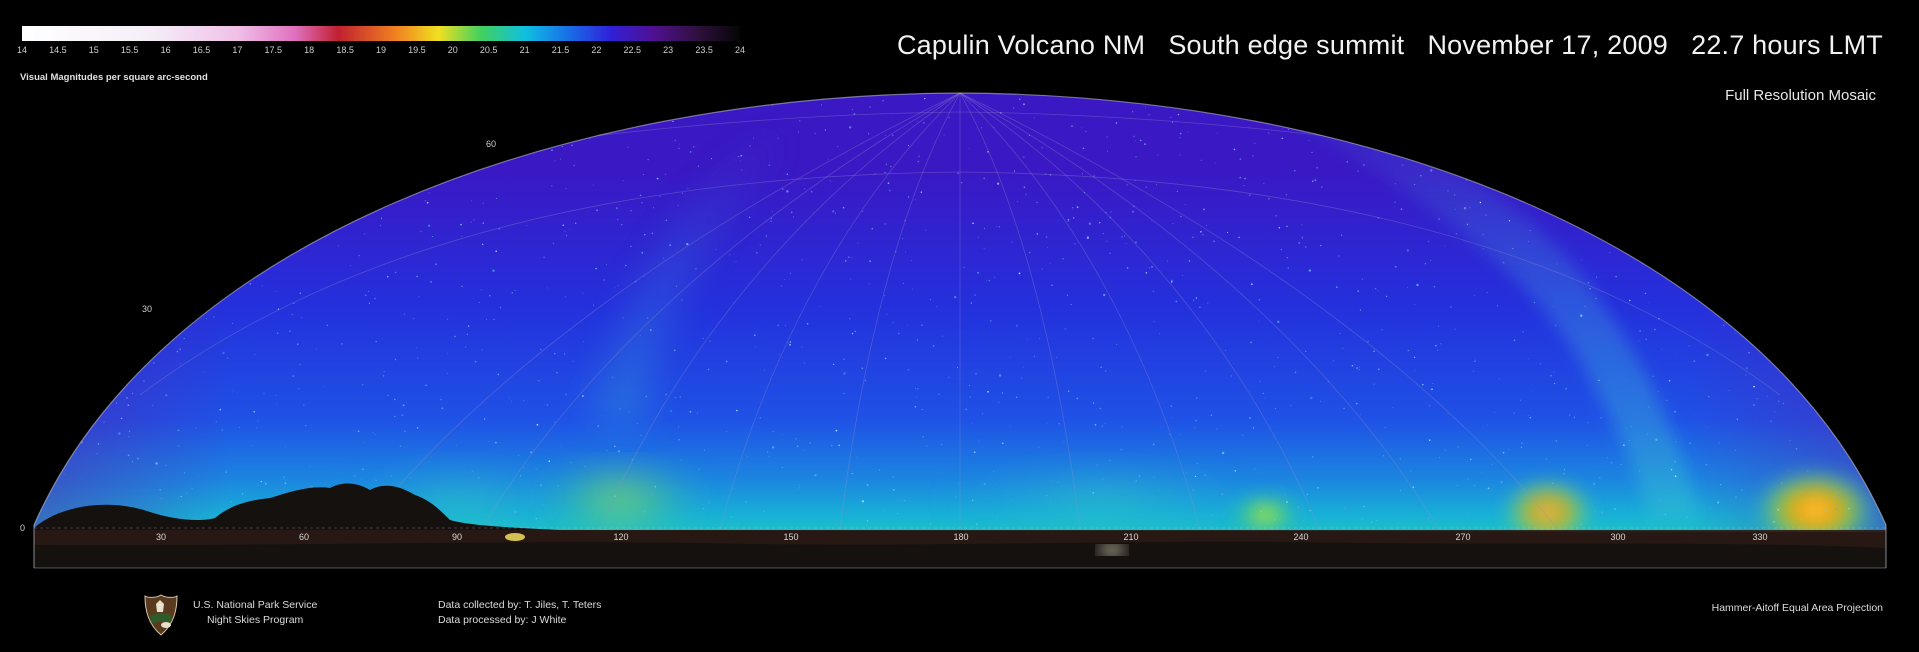 The width and height of the screenshot is (1919, 652). What do you see at coordinates (161, 537) in the screenshot?
I see `azimuth-label: 30` at bounding box center [161, 537].